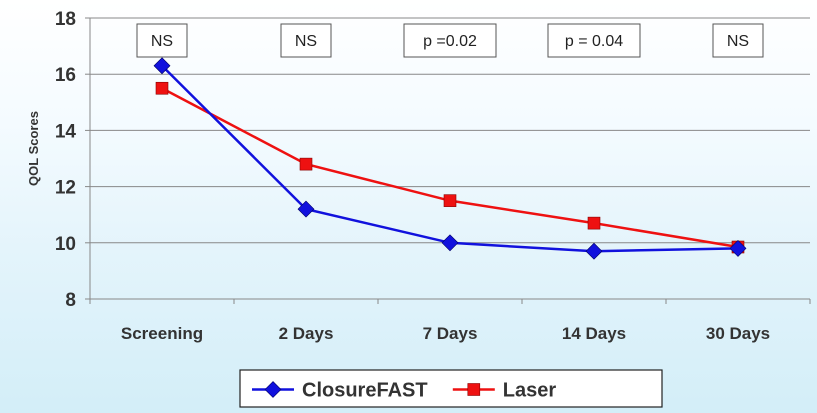 This screenshot has width=817, height=413. Describe the element at coordinates (162, 333) in the screenshot. I see `x-tick-label: Screening` at that location.